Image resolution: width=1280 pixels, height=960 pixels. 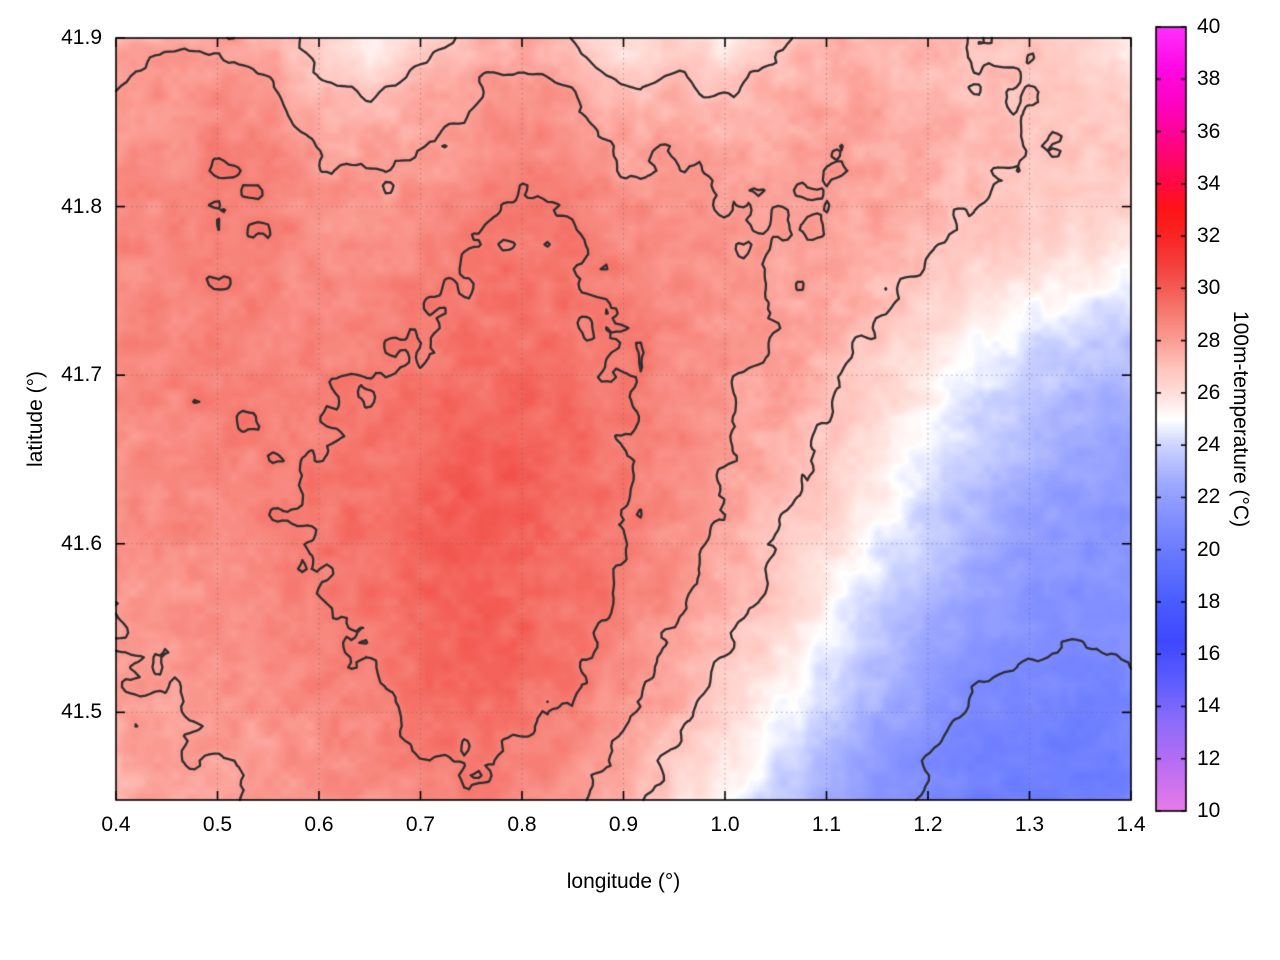 What do you see at coordinates (1029, 824) in the screenshot?
I see `x-tick-label: 1.3` at bounding box center [1029, 824].